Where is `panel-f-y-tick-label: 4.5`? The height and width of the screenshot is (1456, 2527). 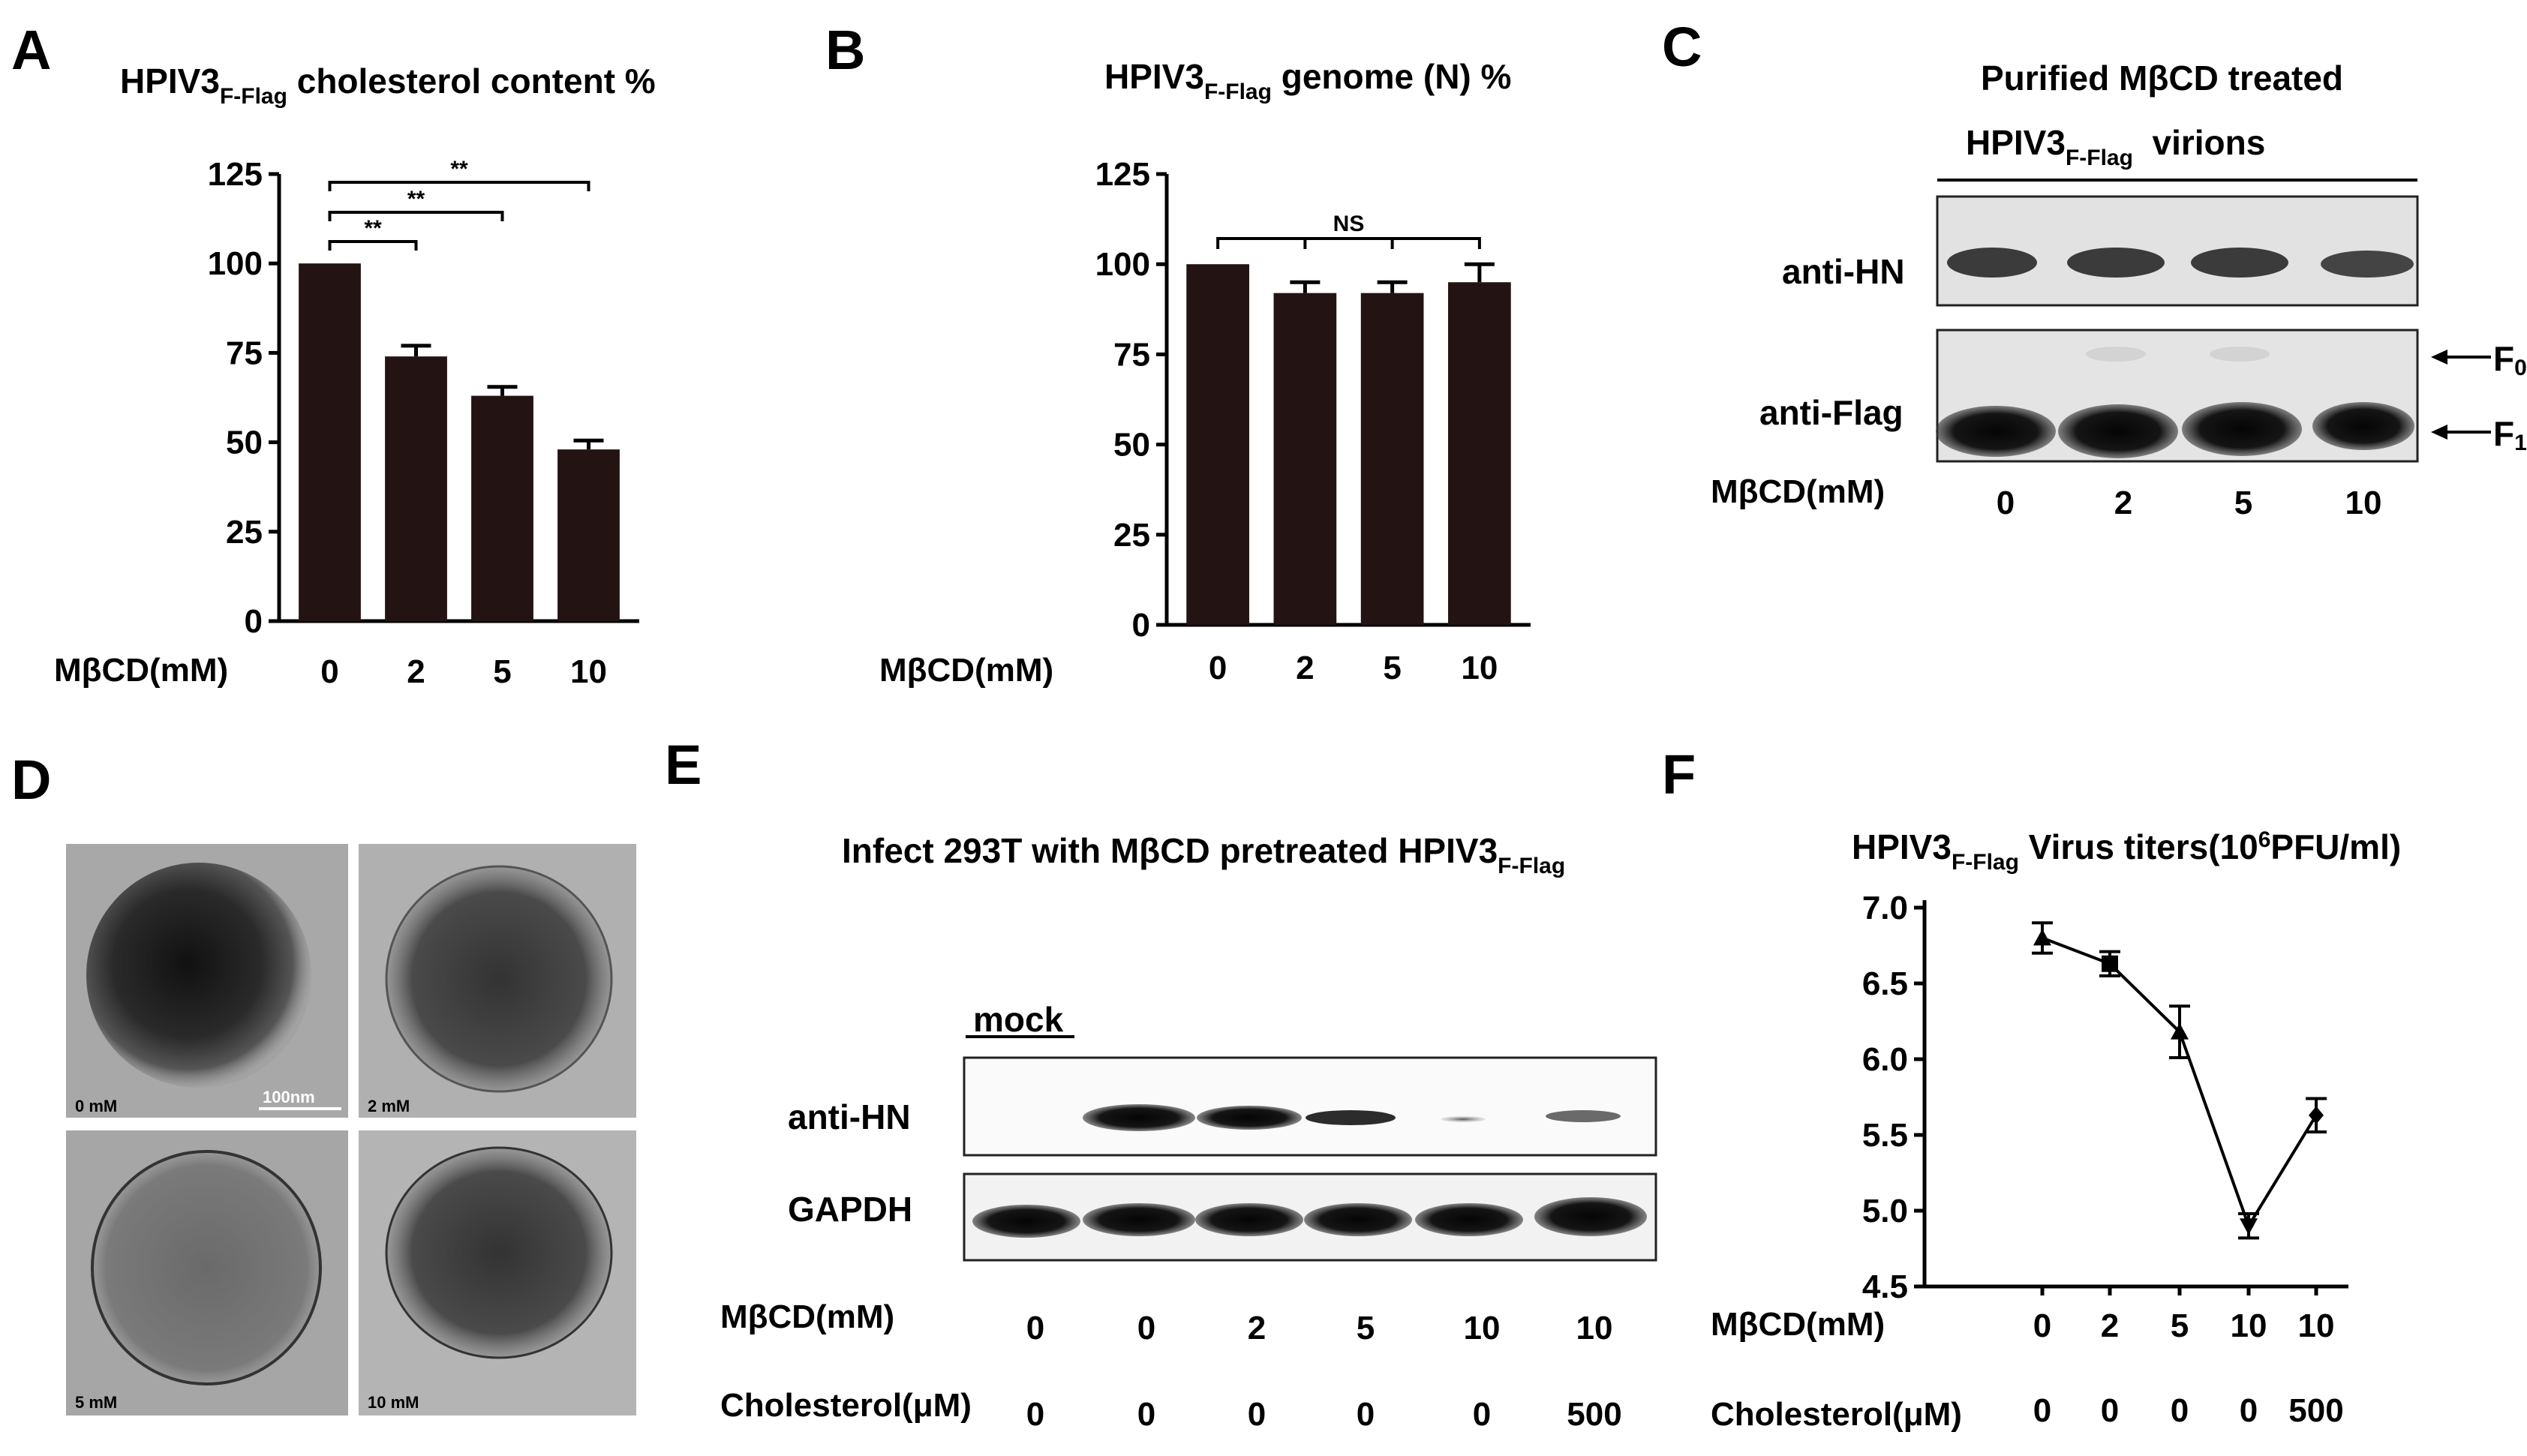
panel-f-y-tick-label: 4.5 is located at coordinates (1885, 1286).